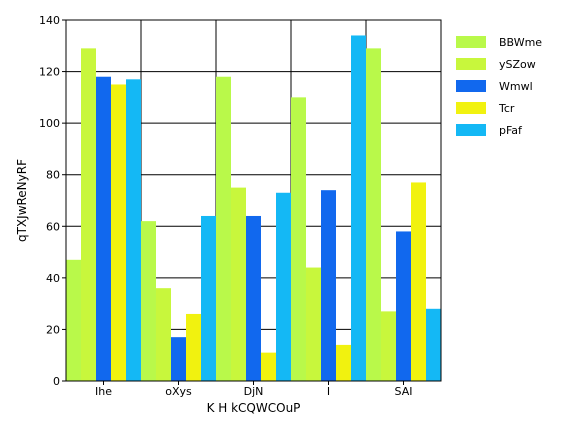 This screenshot has width=576, height=437. Describe the element at coordinates (22, 200) in the screenshot. I see `y-axis-label: qTXJwReNyRF` at that location.